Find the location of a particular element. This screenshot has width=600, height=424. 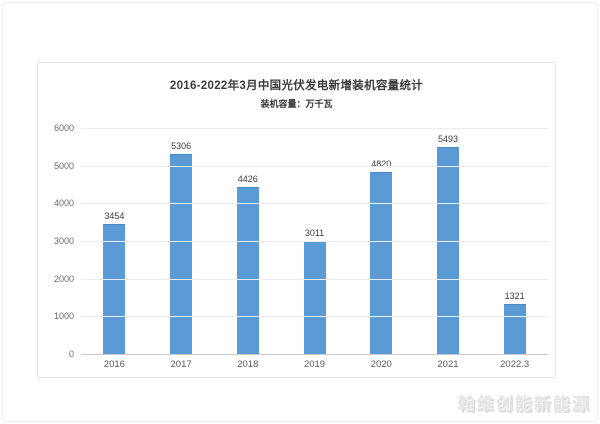

x-axis-label: 2016 is located at coordinates (114, 364).